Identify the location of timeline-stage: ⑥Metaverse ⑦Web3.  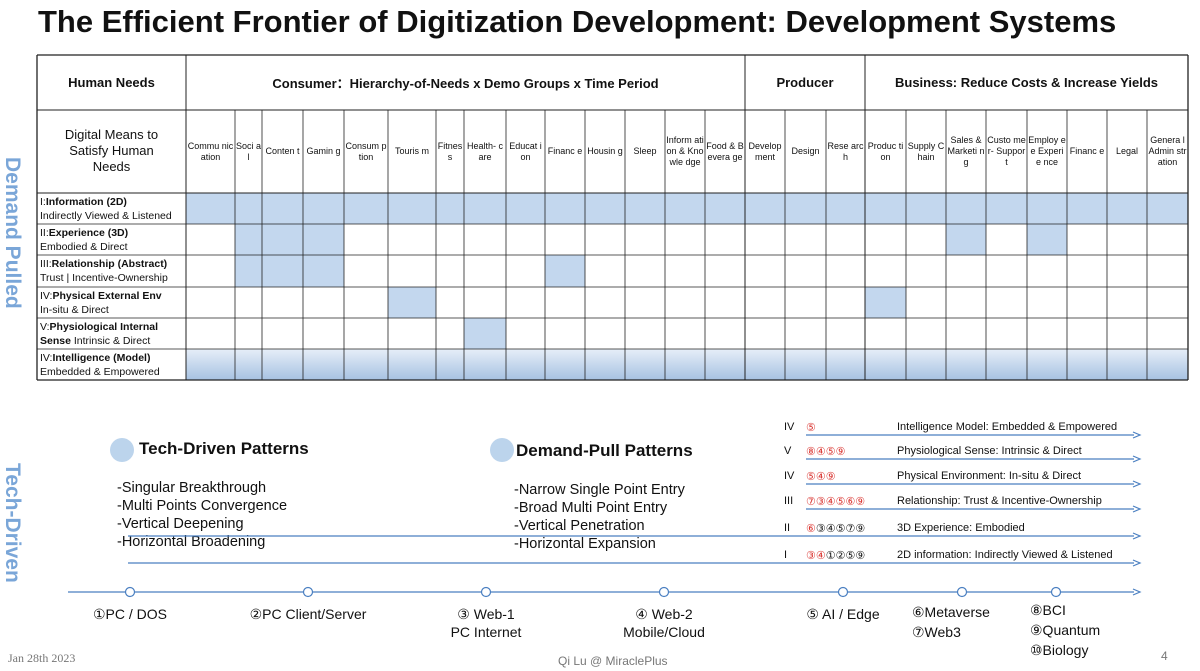
(951, 622).